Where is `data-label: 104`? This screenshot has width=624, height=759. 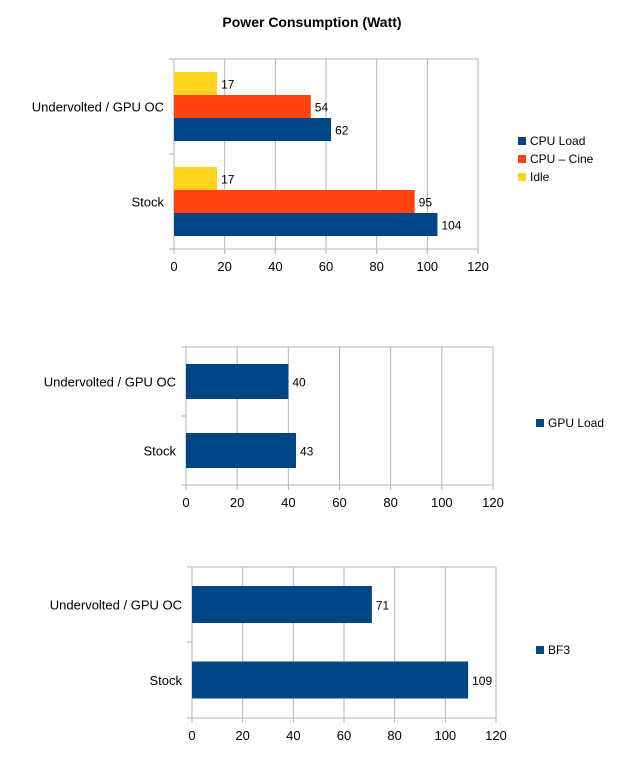 data-label: 104 is located at coordinates (451, 226).